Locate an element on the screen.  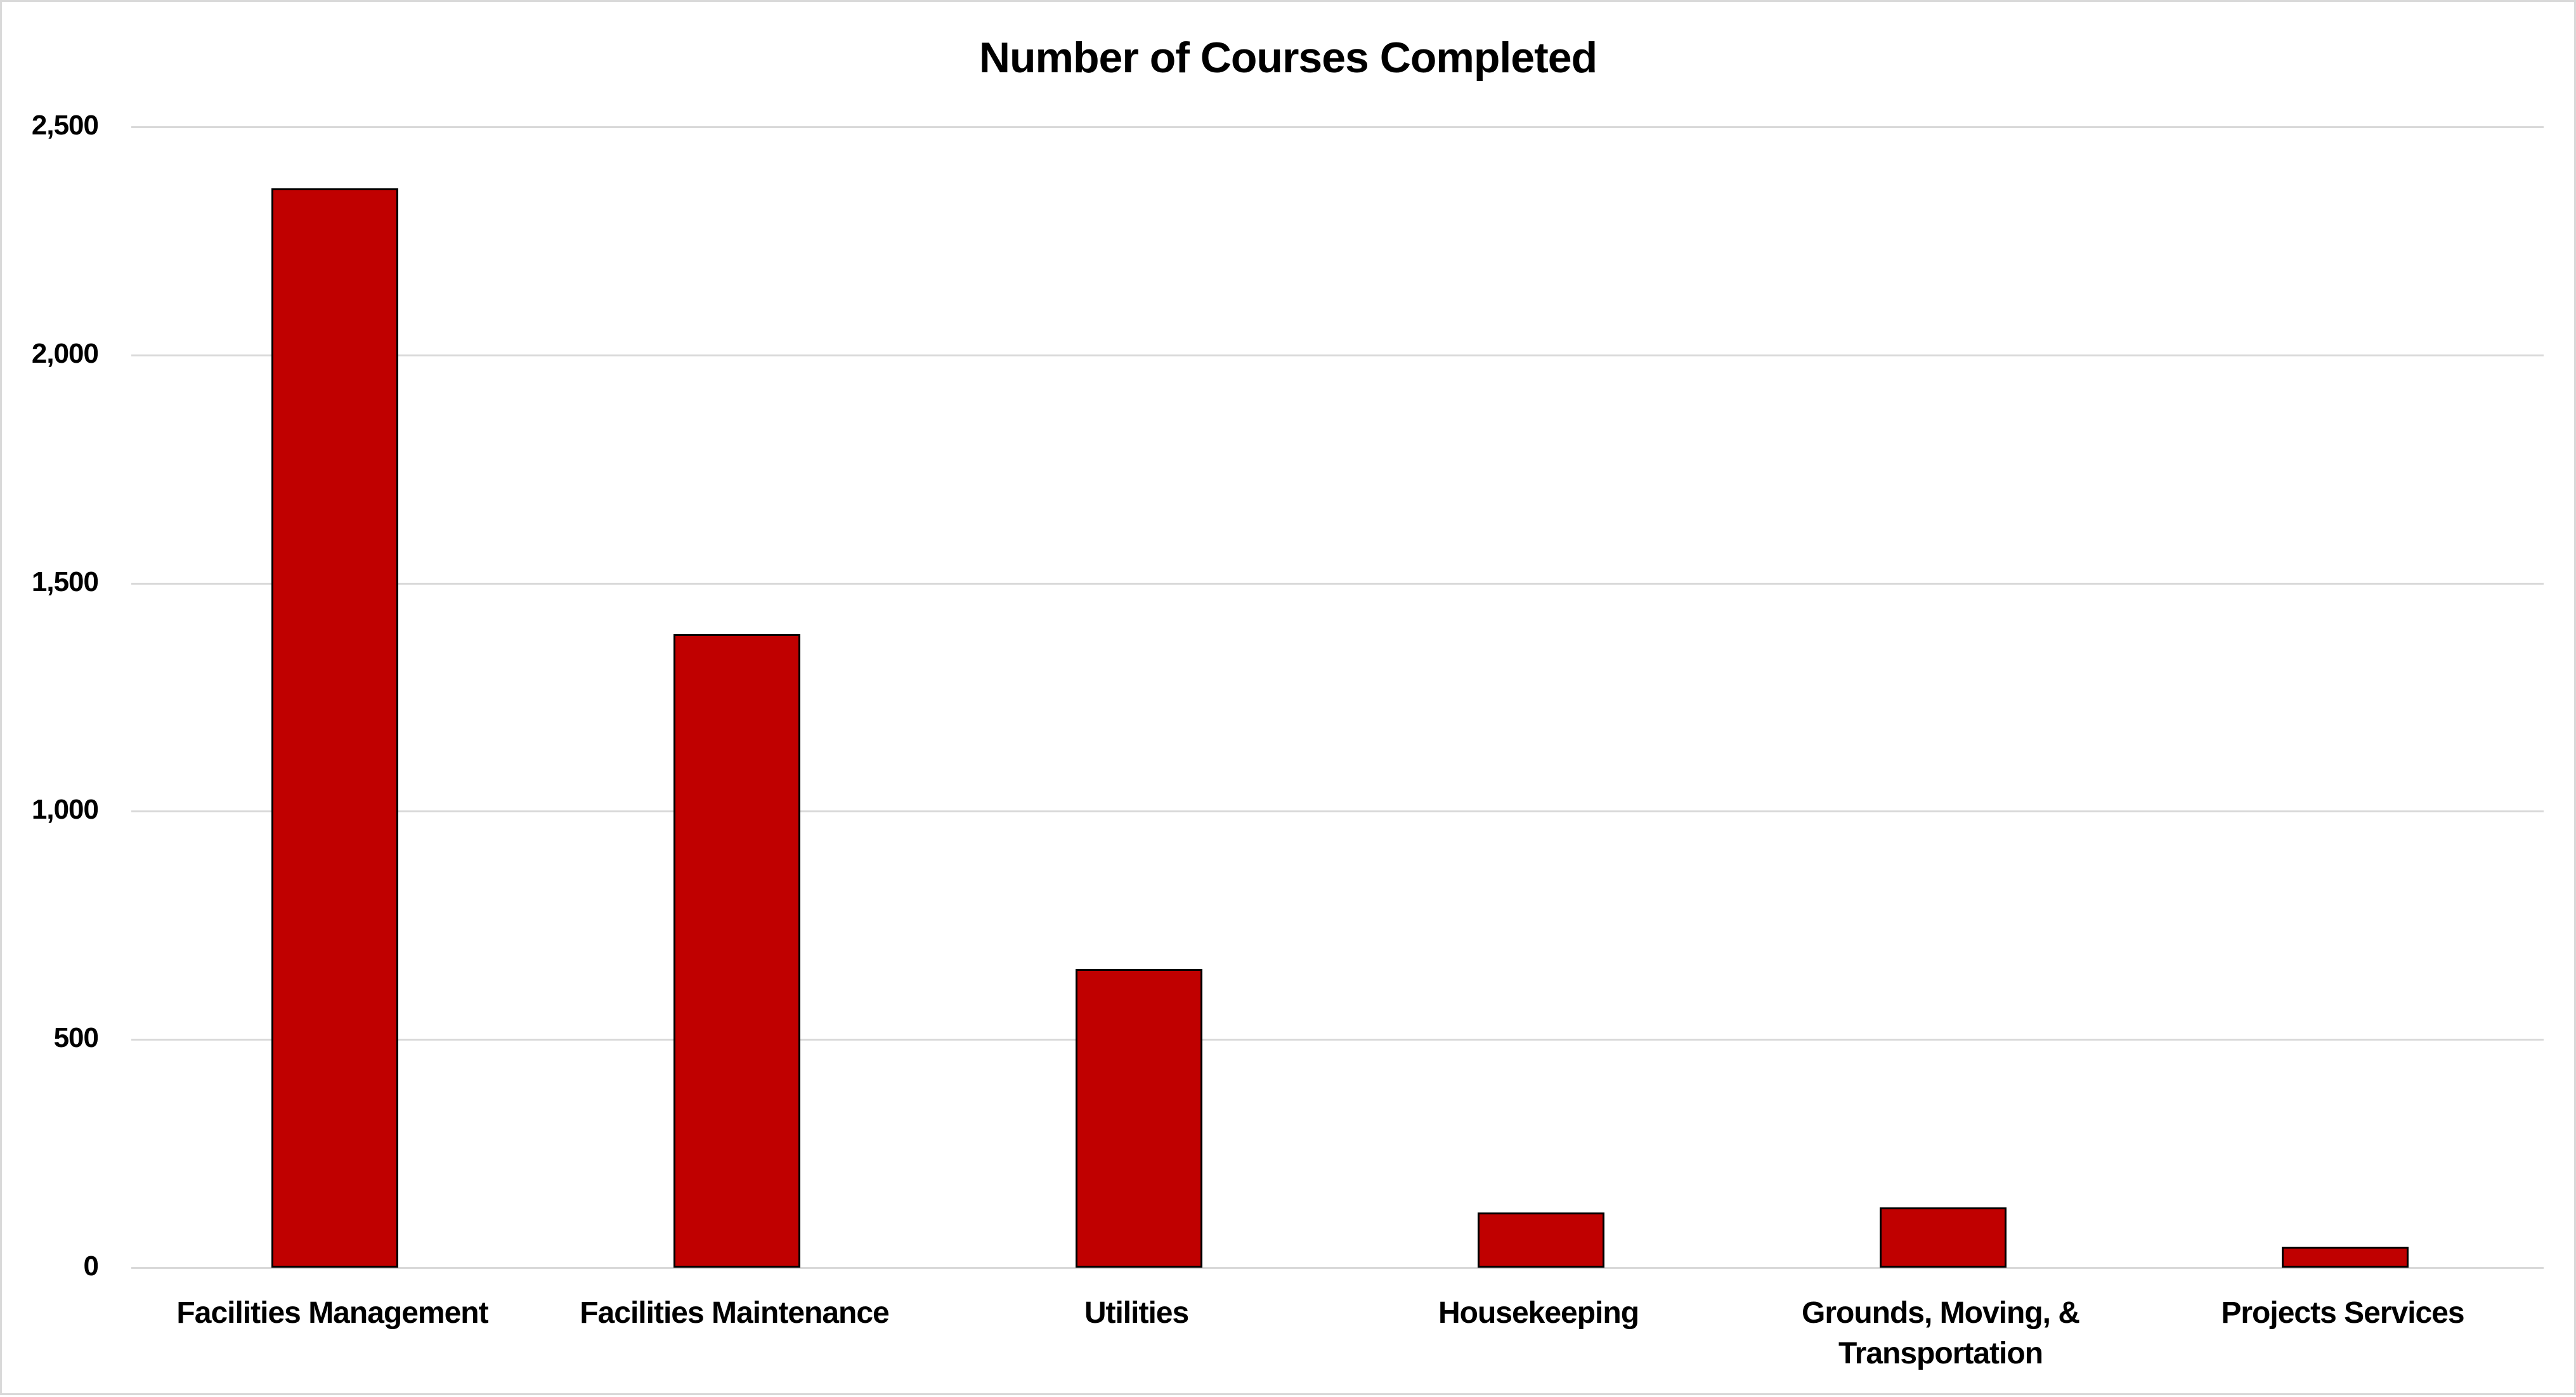
x-category-label-line: Housekeeping is located at coordinates (1538, 1313).